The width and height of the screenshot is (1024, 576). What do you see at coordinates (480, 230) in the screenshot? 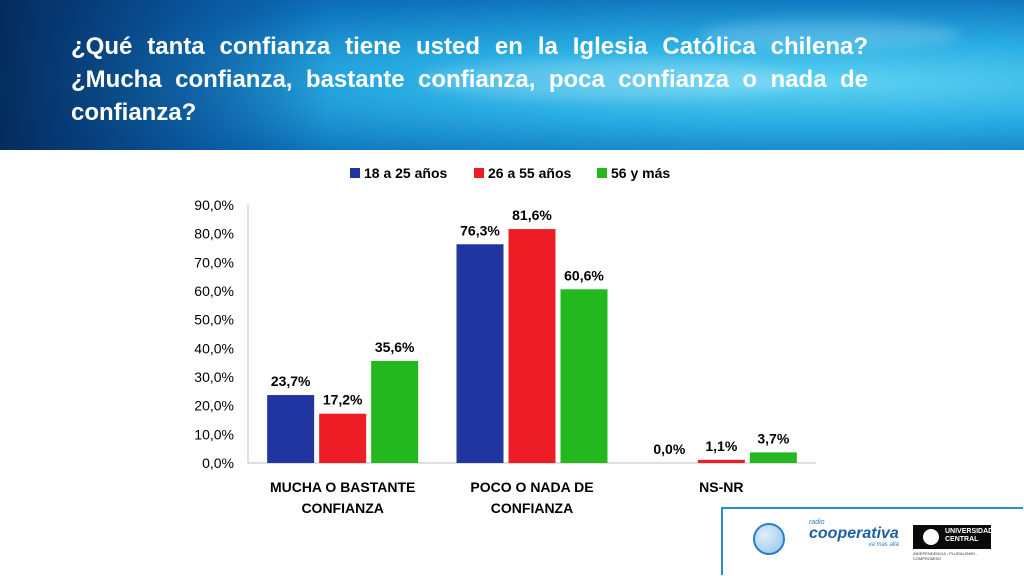
I see `data-label: 76,3%` at bounding box center [480, 230].